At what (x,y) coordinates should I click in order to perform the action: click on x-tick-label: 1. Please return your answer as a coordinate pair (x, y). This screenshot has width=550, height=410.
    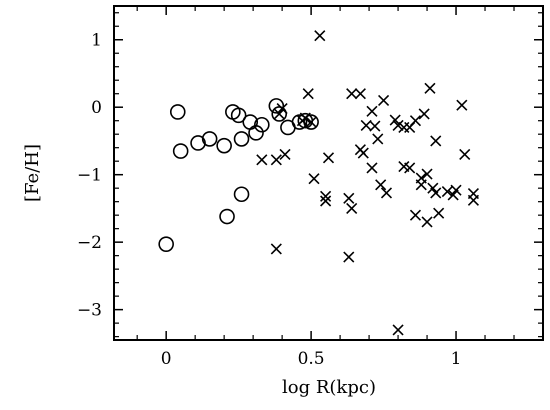
    Looking at the image, I should click on (456, 359).